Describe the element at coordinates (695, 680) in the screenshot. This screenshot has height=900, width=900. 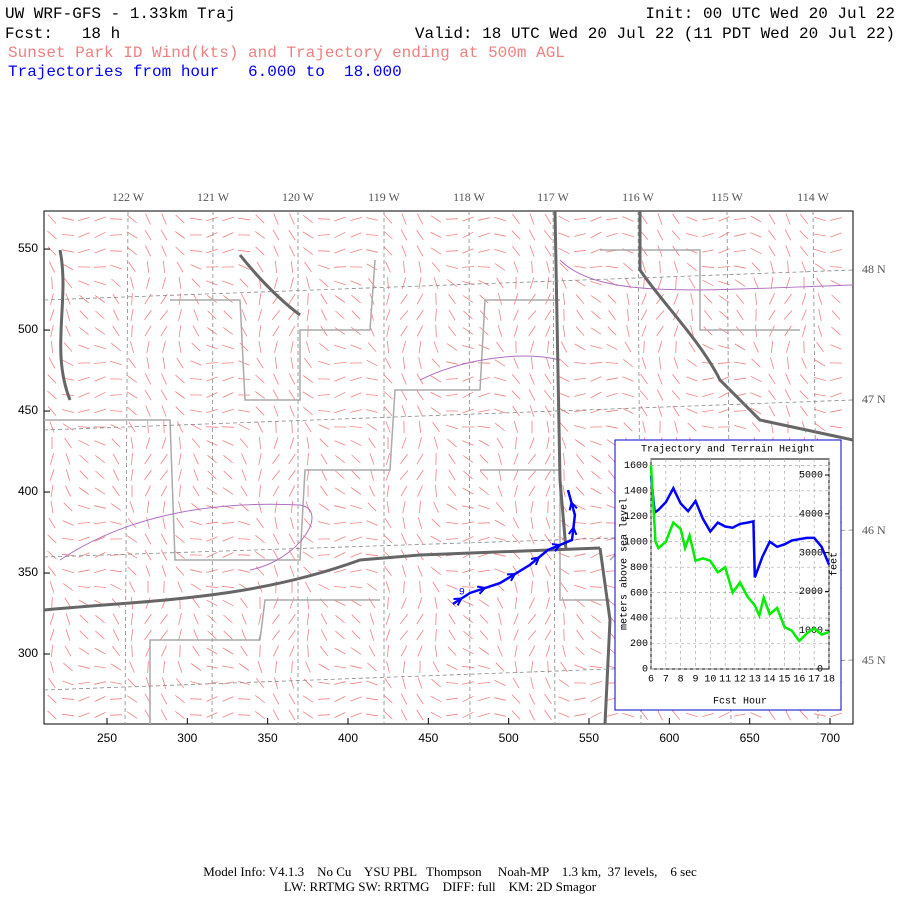
I see `x-tick-label: 9` at that location.